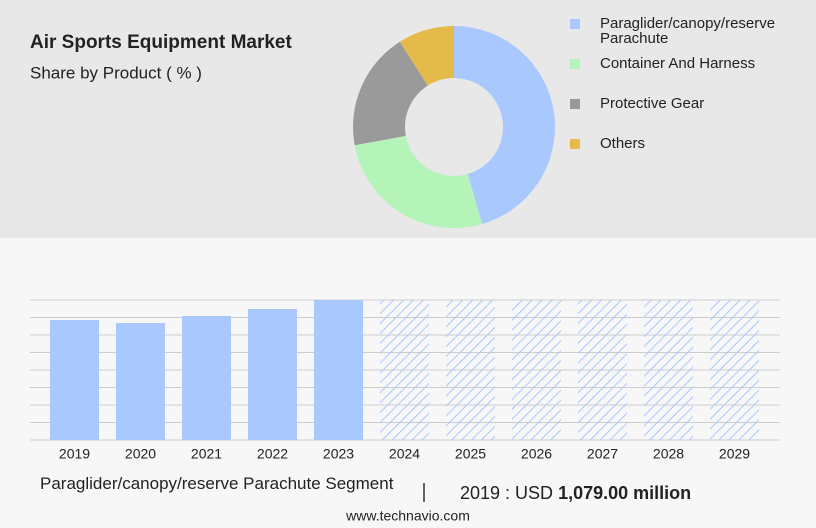 Image resolution: width=816 pixels, height=528 pixels. I want to click on chart-title: Air Sports Equipment Market, so click(161, 42).